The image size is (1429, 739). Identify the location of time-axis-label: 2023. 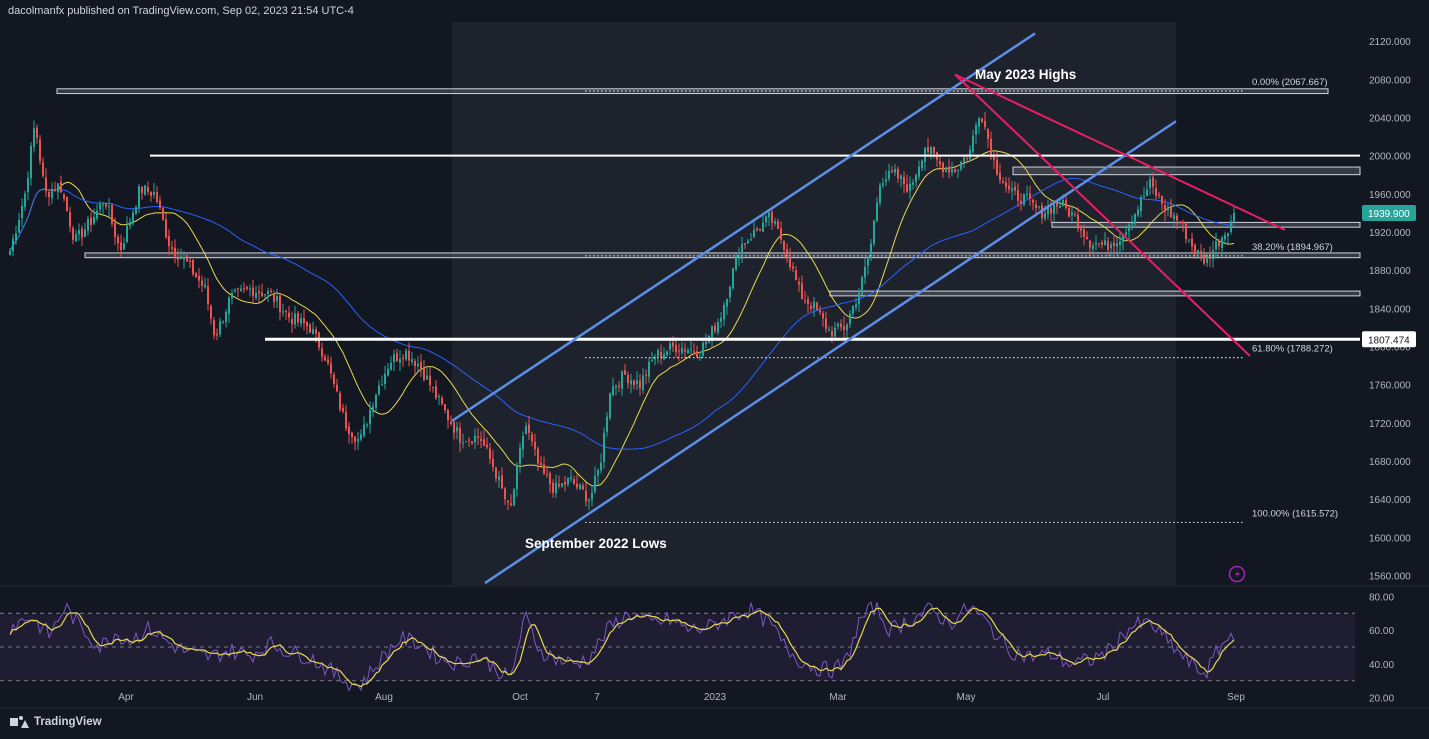
(715, 697).